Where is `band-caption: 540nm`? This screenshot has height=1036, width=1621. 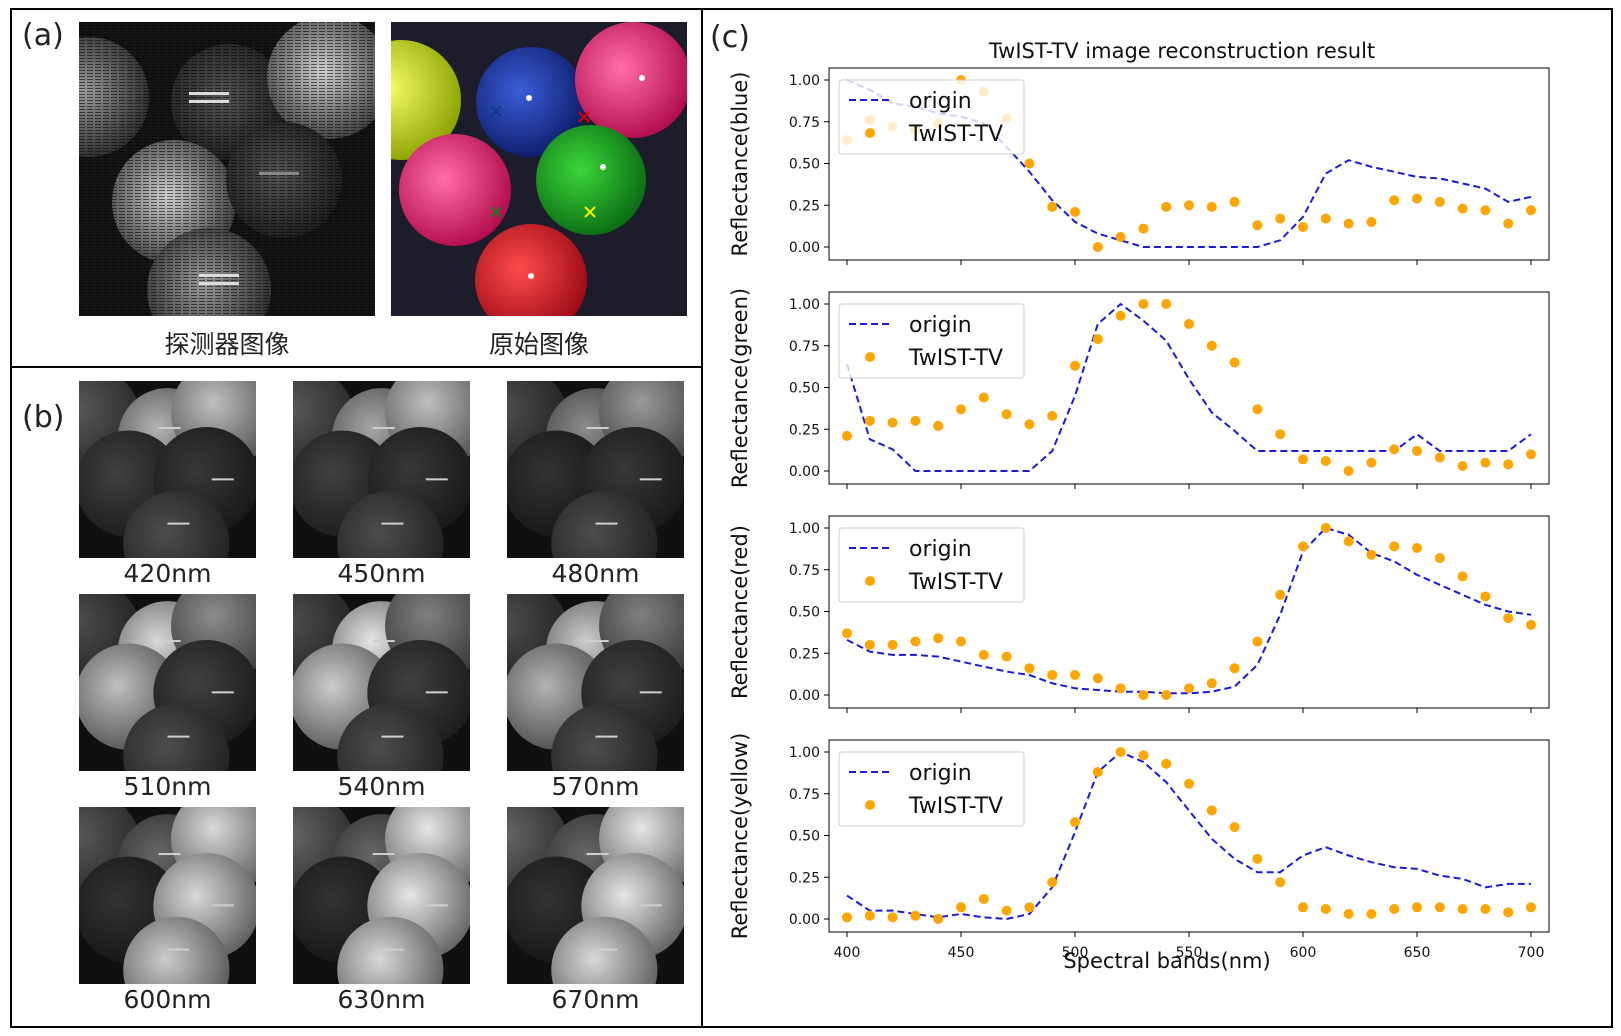
band-caption: 540nm is located at coordinates (381, 786).